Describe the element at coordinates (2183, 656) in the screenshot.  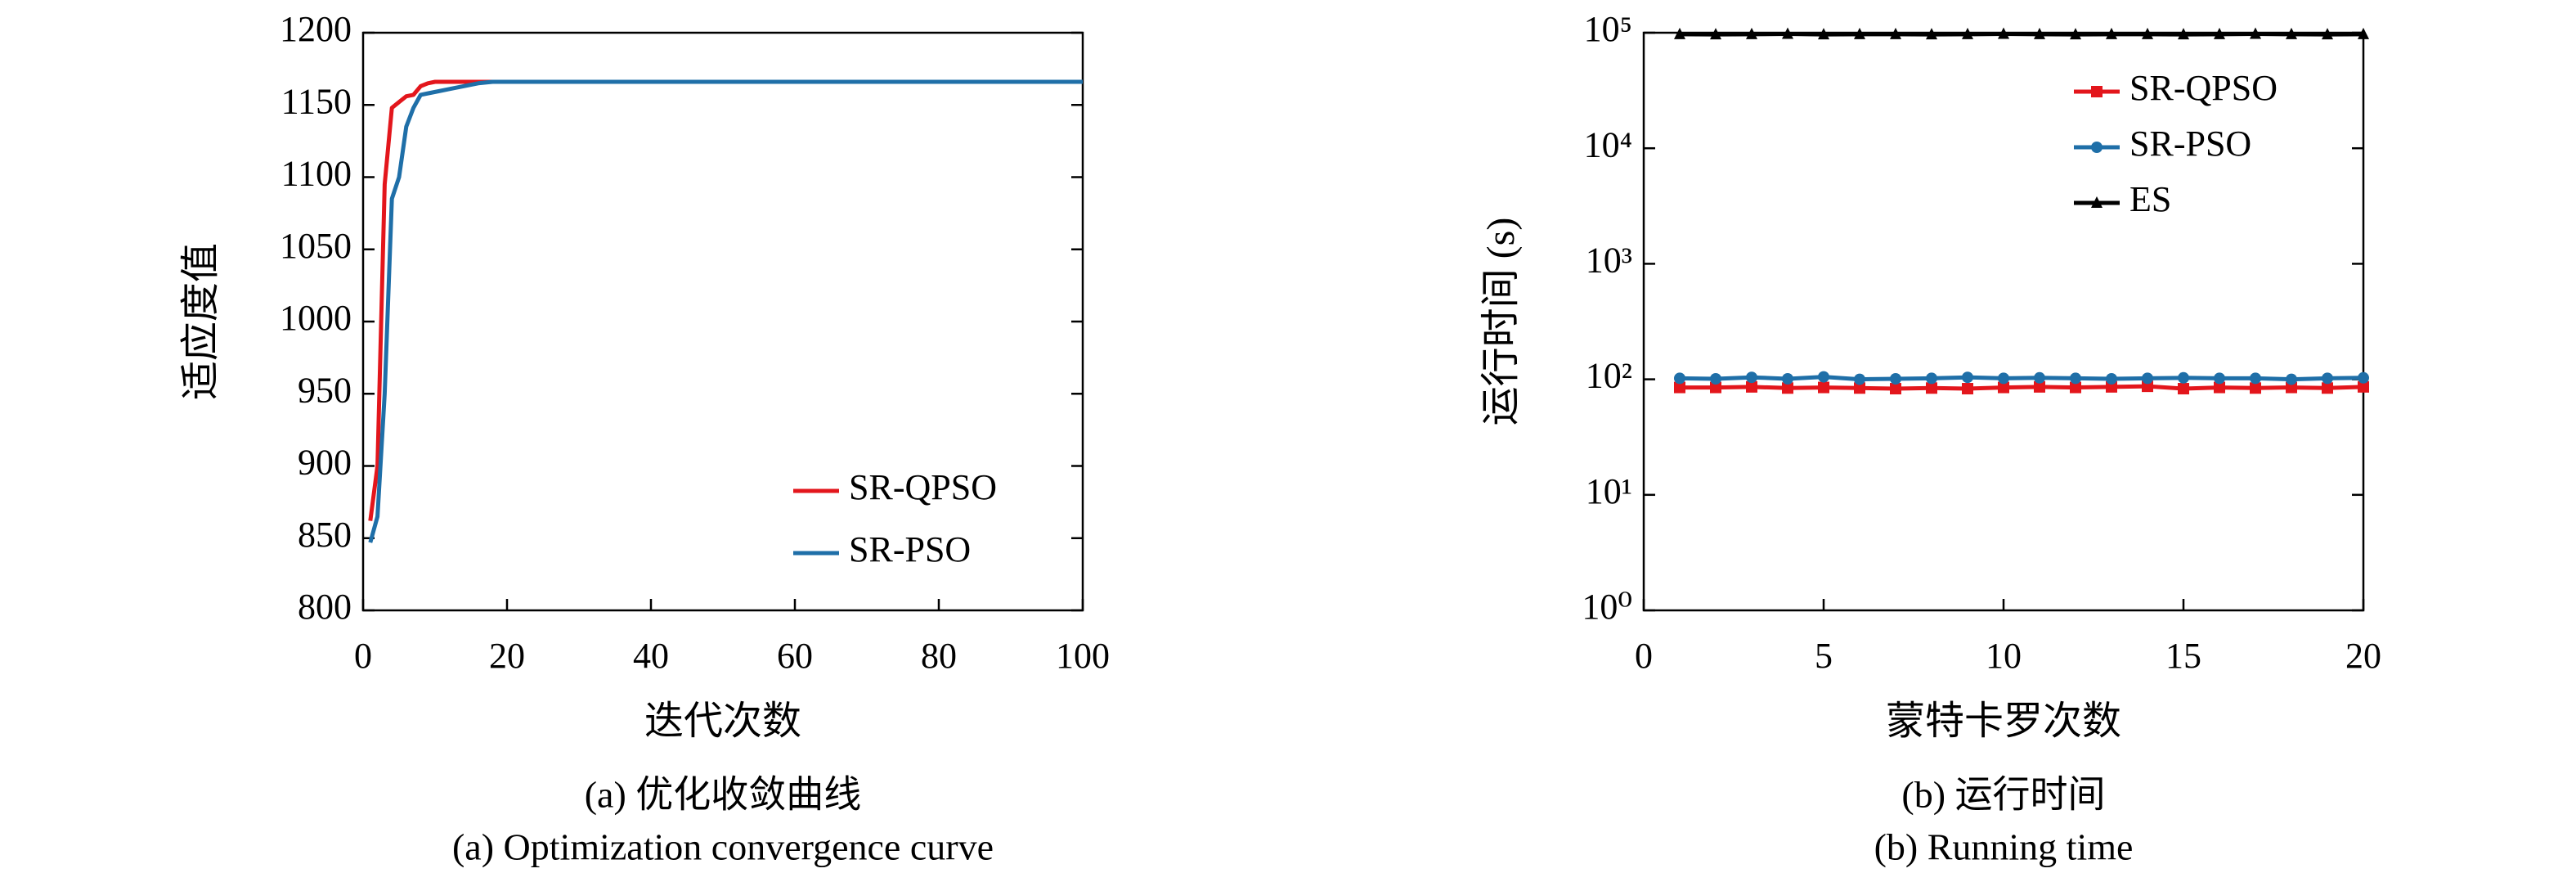
I see `x-tick-label: 15` at that location.